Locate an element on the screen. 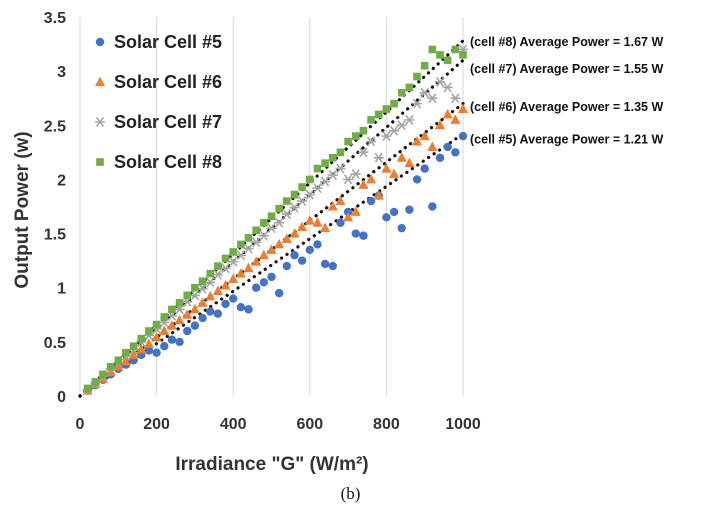  y-tick-label: 3.5 is located at coordinates (55, 18).